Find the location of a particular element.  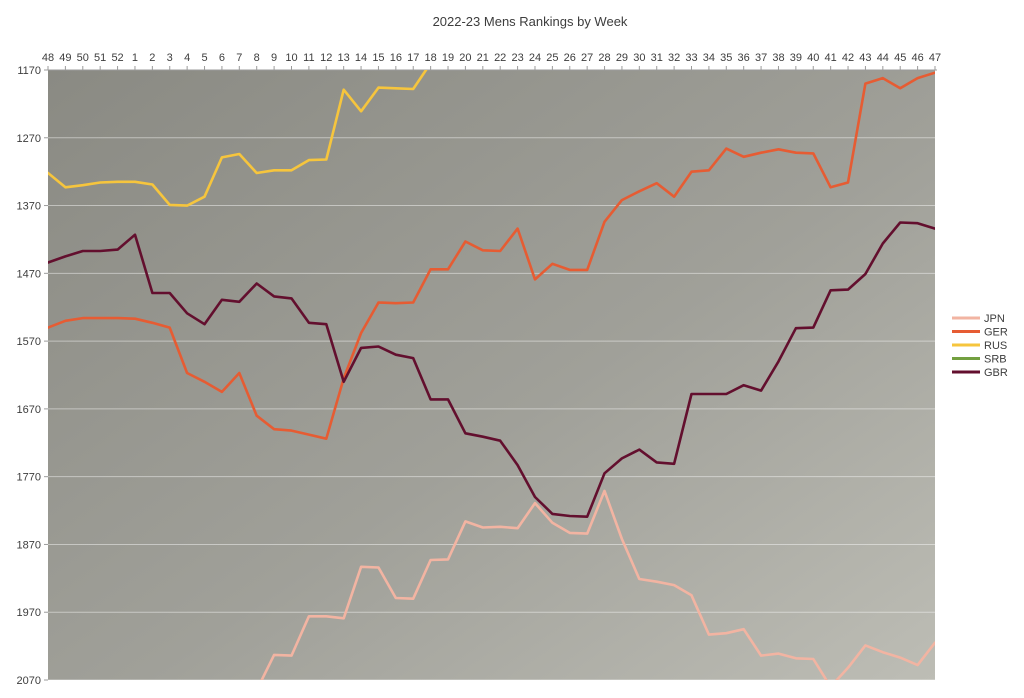

y-tick-label: 1870 is located at coordinates (29, 545).